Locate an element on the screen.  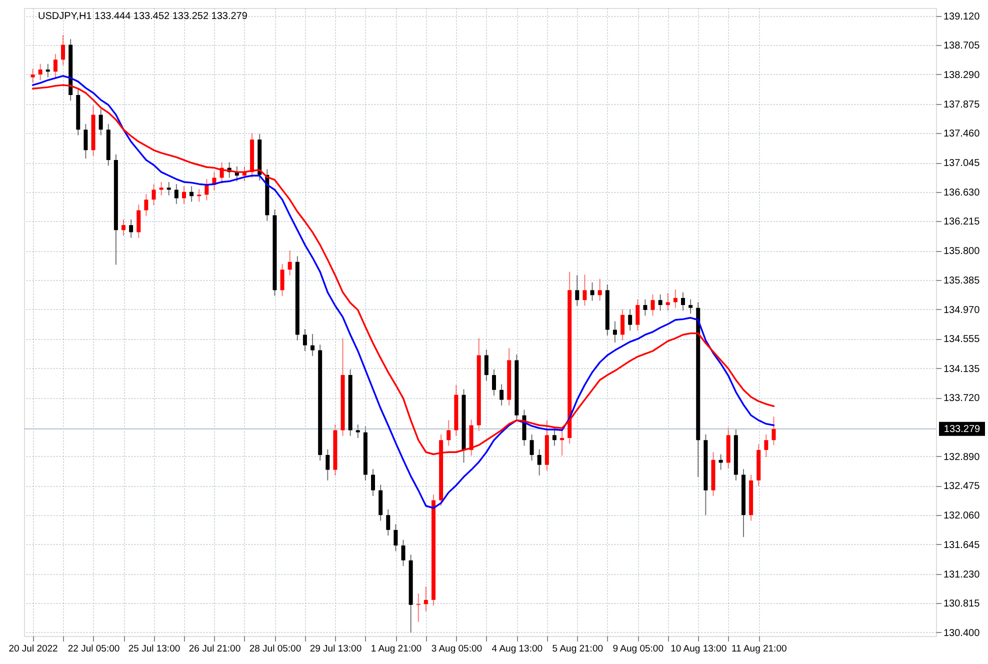
y-tick-label: 131.230 is located at coordinates (962, 574).